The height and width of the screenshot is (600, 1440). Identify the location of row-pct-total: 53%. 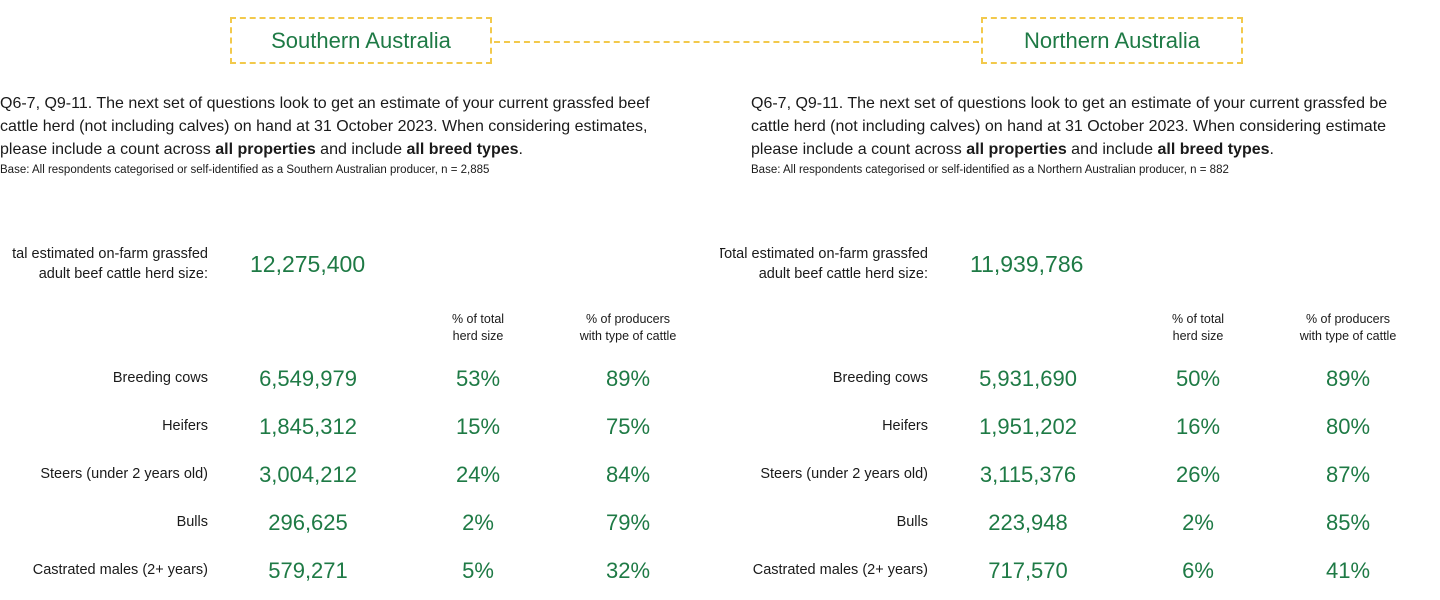
(478, 378).